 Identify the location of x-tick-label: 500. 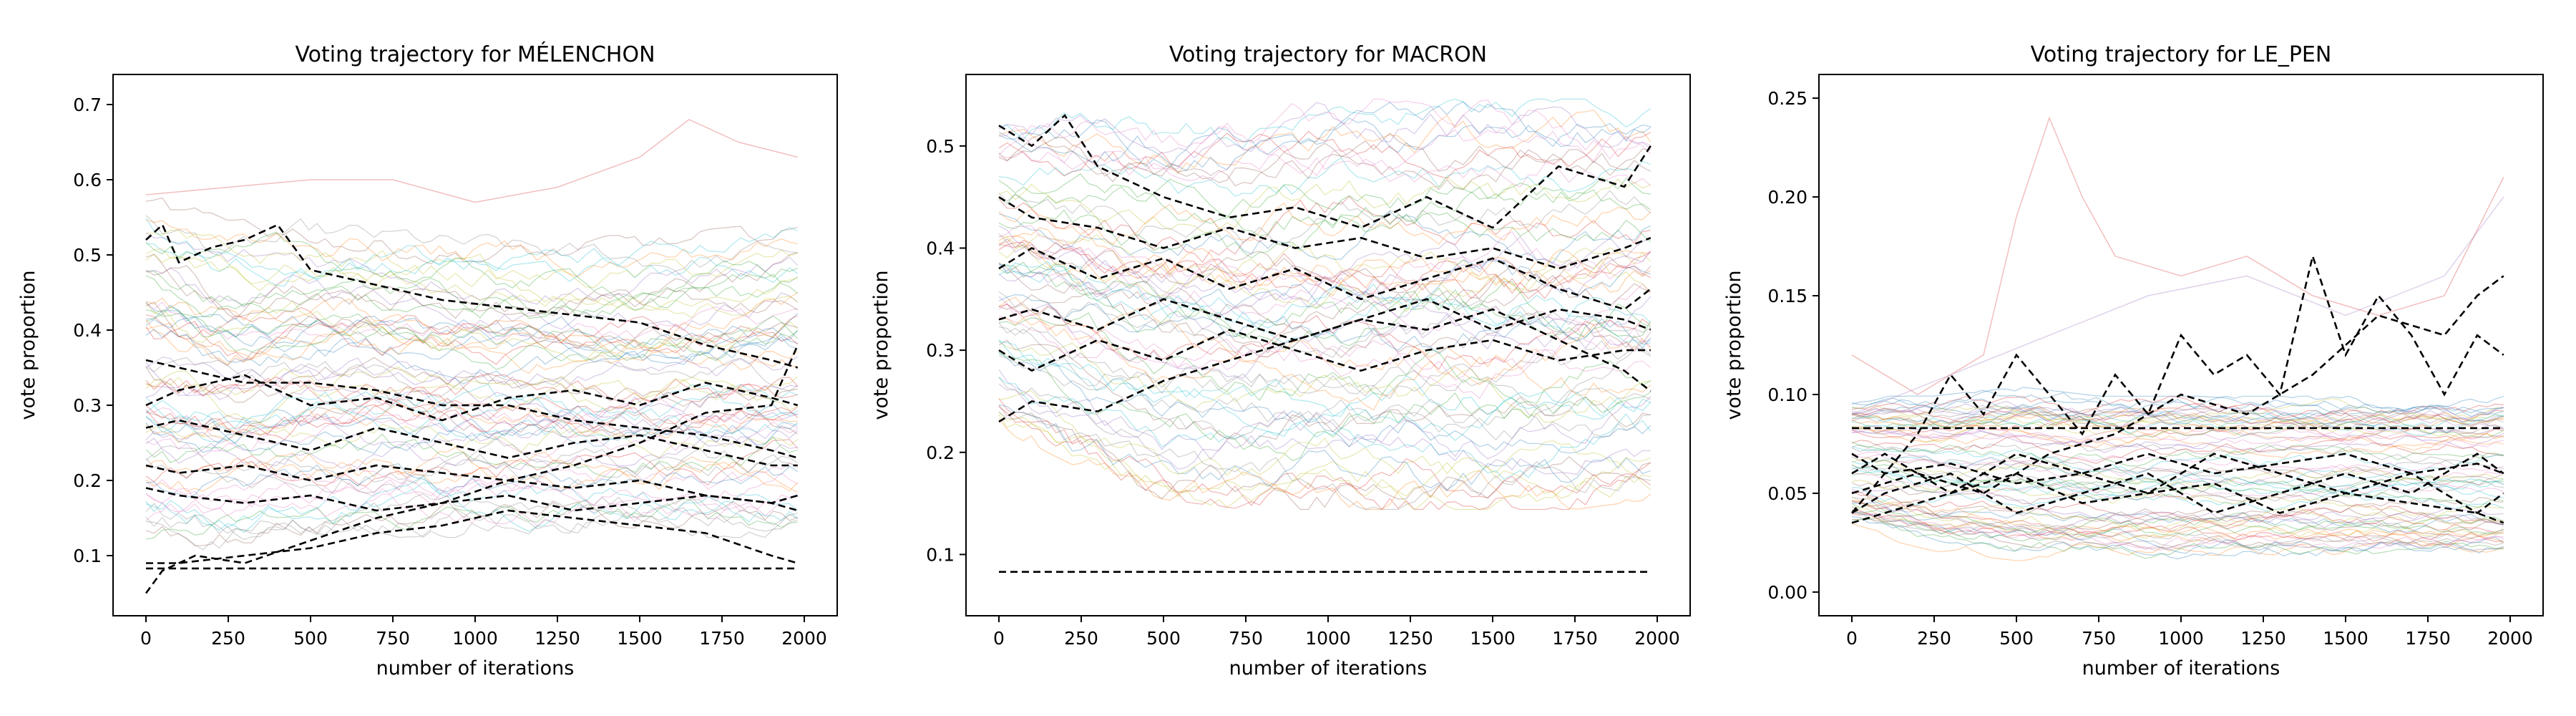
(310, 638).